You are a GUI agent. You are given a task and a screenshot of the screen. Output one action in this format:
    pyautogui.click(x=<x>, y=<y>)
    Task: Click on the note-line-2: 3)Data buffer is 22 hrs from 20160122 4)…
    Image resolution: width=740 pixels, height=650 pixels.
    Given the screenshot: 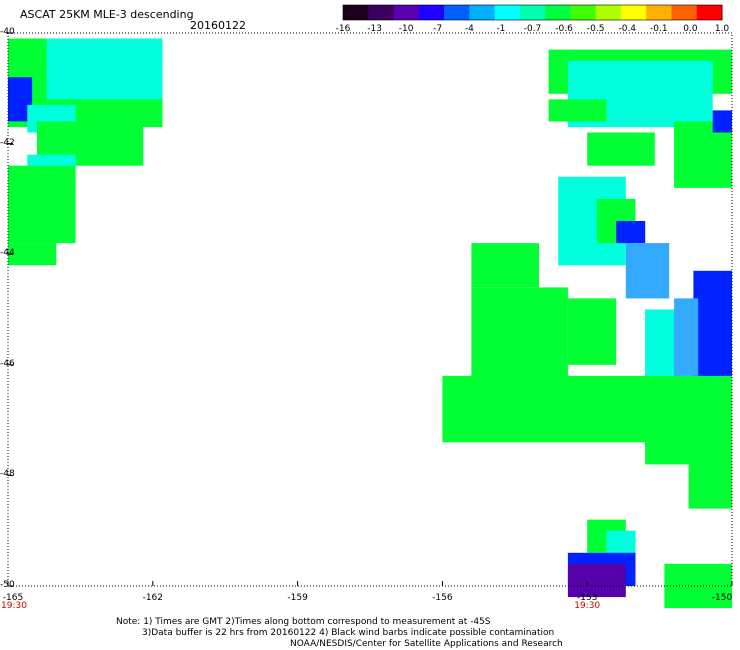 What is the action you would take?
    pyautogui.click(x=348, y=633)
    